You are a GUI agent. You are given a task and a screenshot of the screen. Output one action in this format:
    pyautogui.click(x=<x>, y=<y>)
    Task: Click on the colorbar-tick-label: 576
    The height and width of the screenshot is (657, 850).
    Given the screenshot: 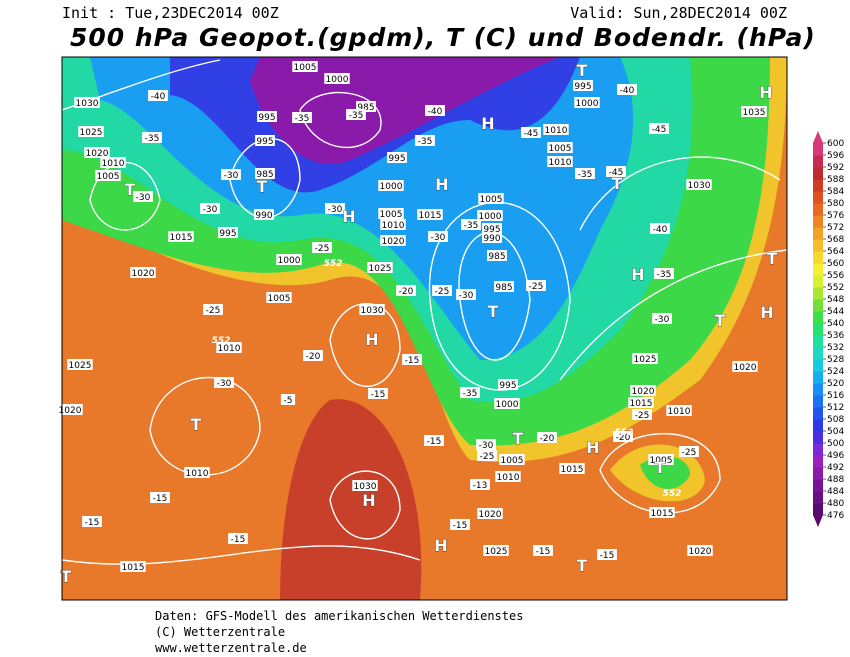 What is the action you would take?
    pyautogui.click(x=835, y=216)
    